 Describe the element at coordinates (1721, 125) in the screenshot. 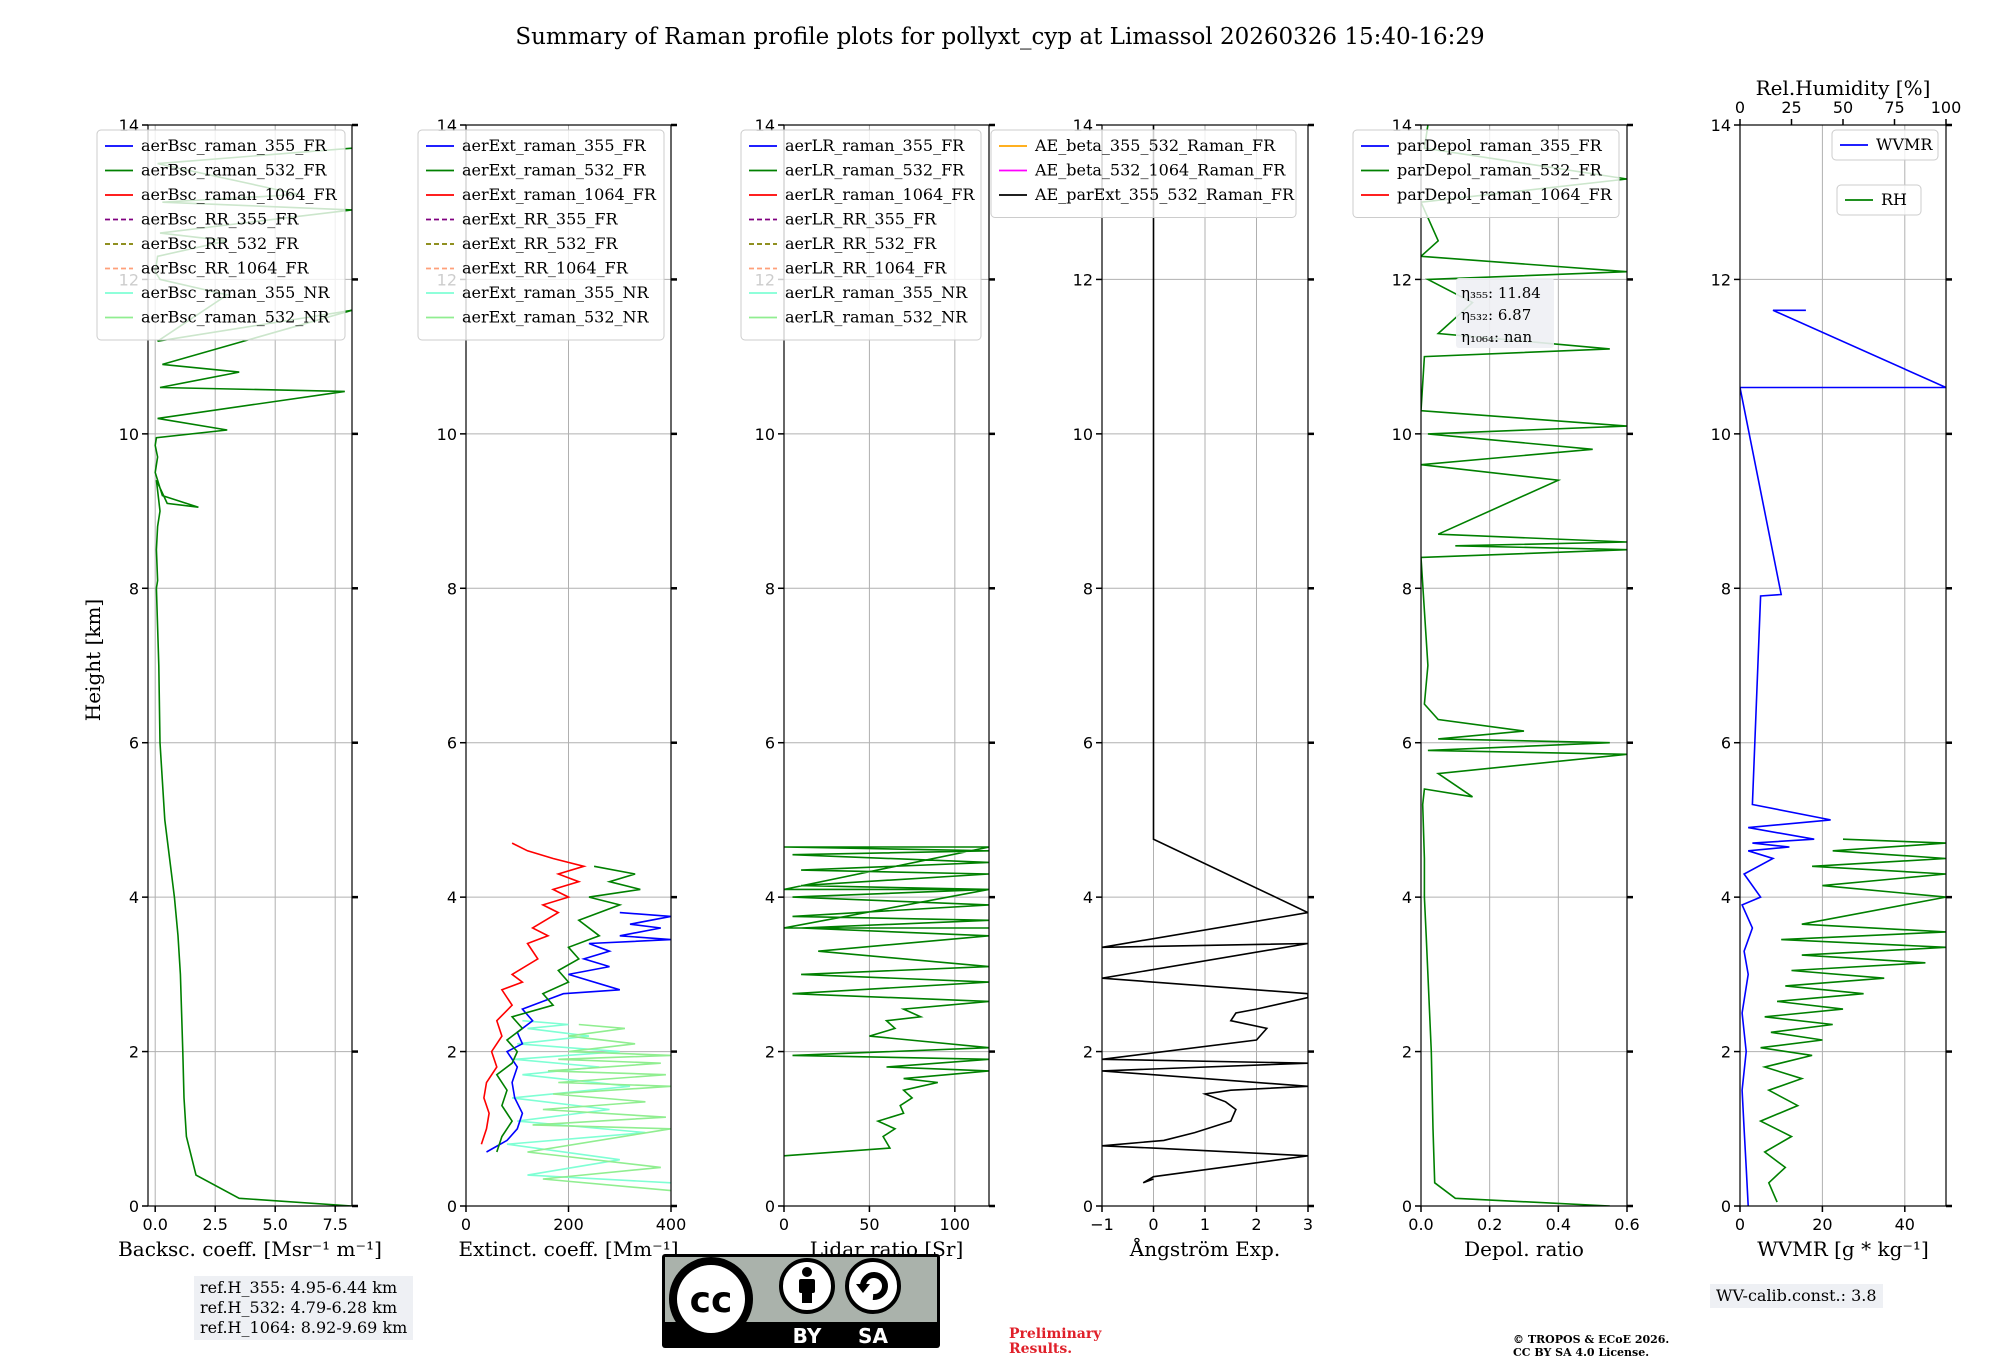

I see `y-tick-label: 14` at that location.